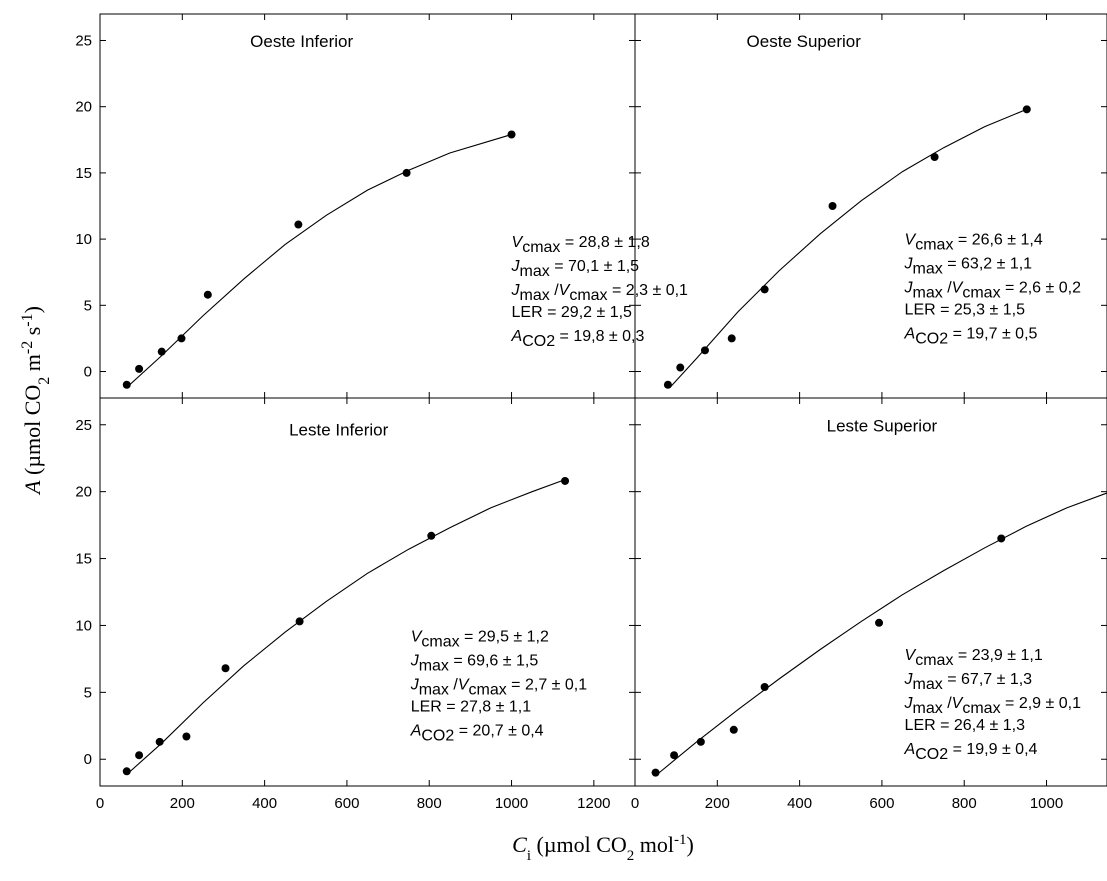 Image resolution: width=1107 pixels, height=881 pixels. What do you see at coordinates (474, 664) in the screenshot?
I see `stat-jmax: Jmax = 69,6 ± 1,5` at bounding box center [474, 664].